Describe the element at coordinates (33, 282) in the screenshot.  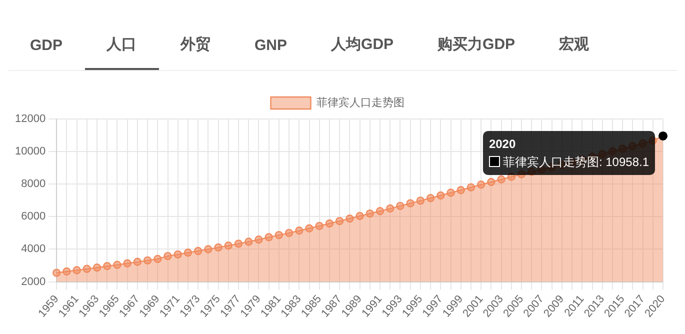
I see `y-tick-label: 2000` at that location.